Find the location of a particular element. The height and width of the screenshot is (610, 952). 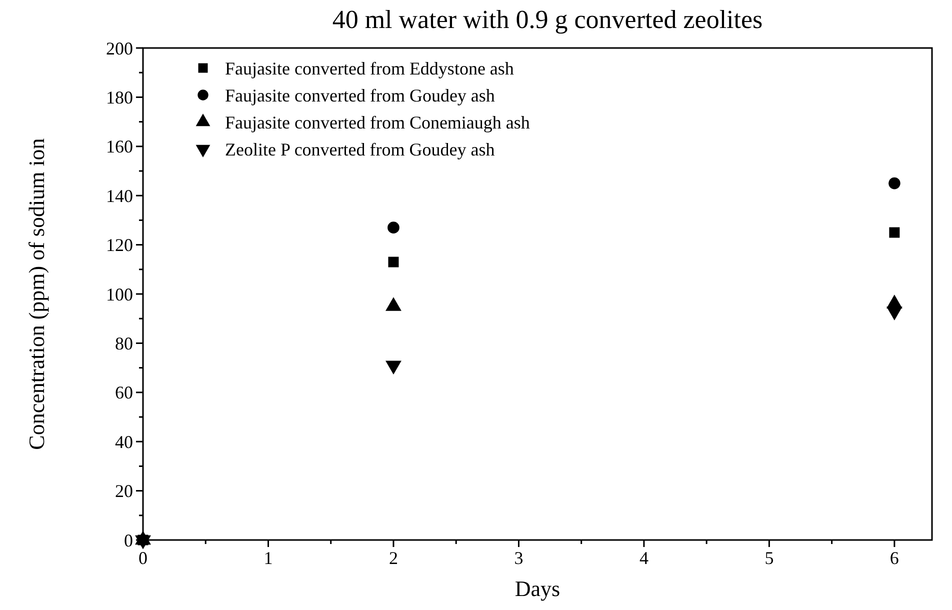

y-tick-label: 120 is located at coordinates (119, 245).